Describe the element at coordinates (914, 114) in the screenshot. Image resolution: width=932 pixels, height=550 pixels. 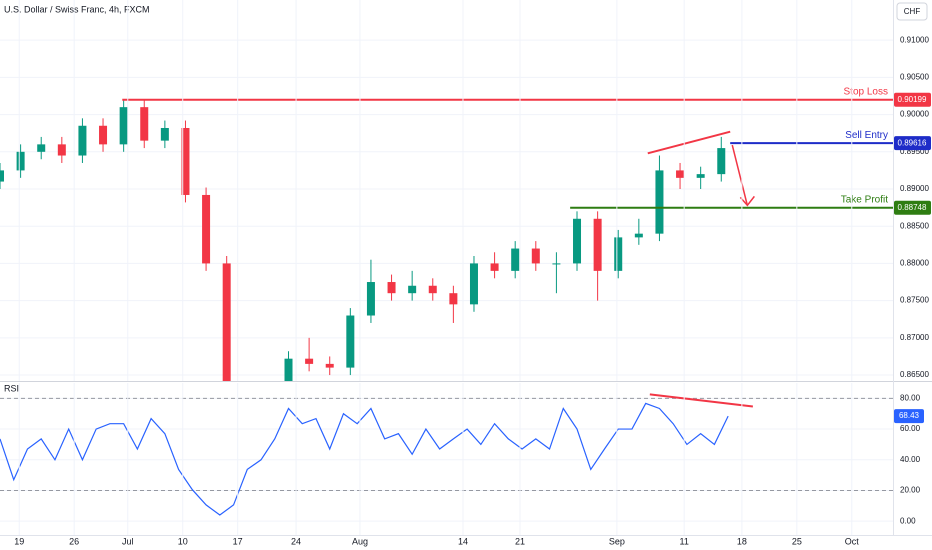
I see `y-tick-label: 0.90000` at that location.